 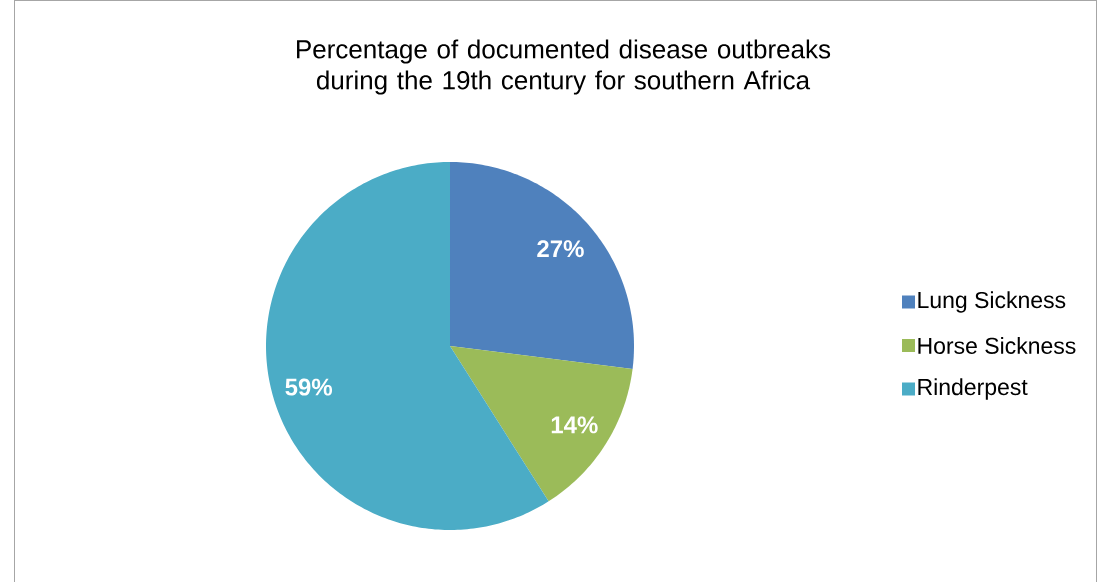 What do you see at coordinates (560, 249) in the screenshot?
I see `data-label: 27%` at bounding box center [560, 249].